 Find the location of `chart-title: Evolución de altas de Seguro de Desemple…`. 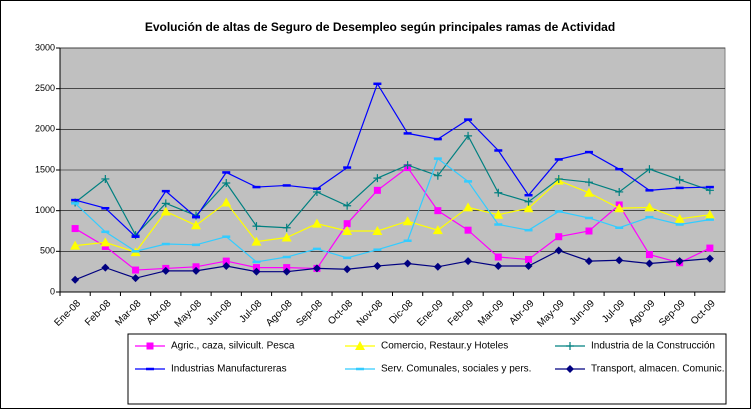

chart-title: Evolución de altas de Seguro de Desemple… is located at coordinates (380, 27).